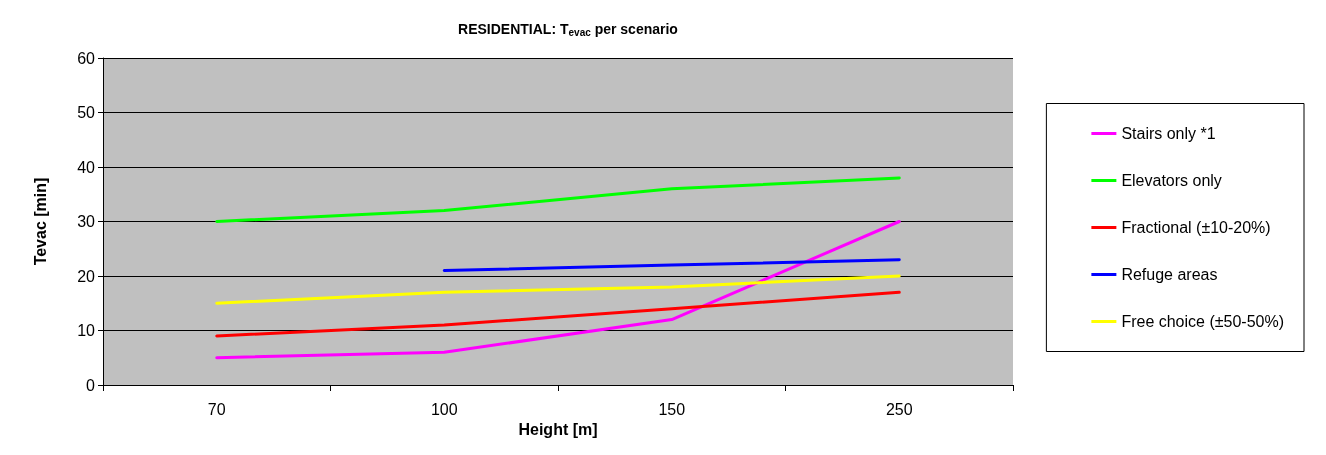  I want to click on y-tick-label: 30, so click(86, 221).